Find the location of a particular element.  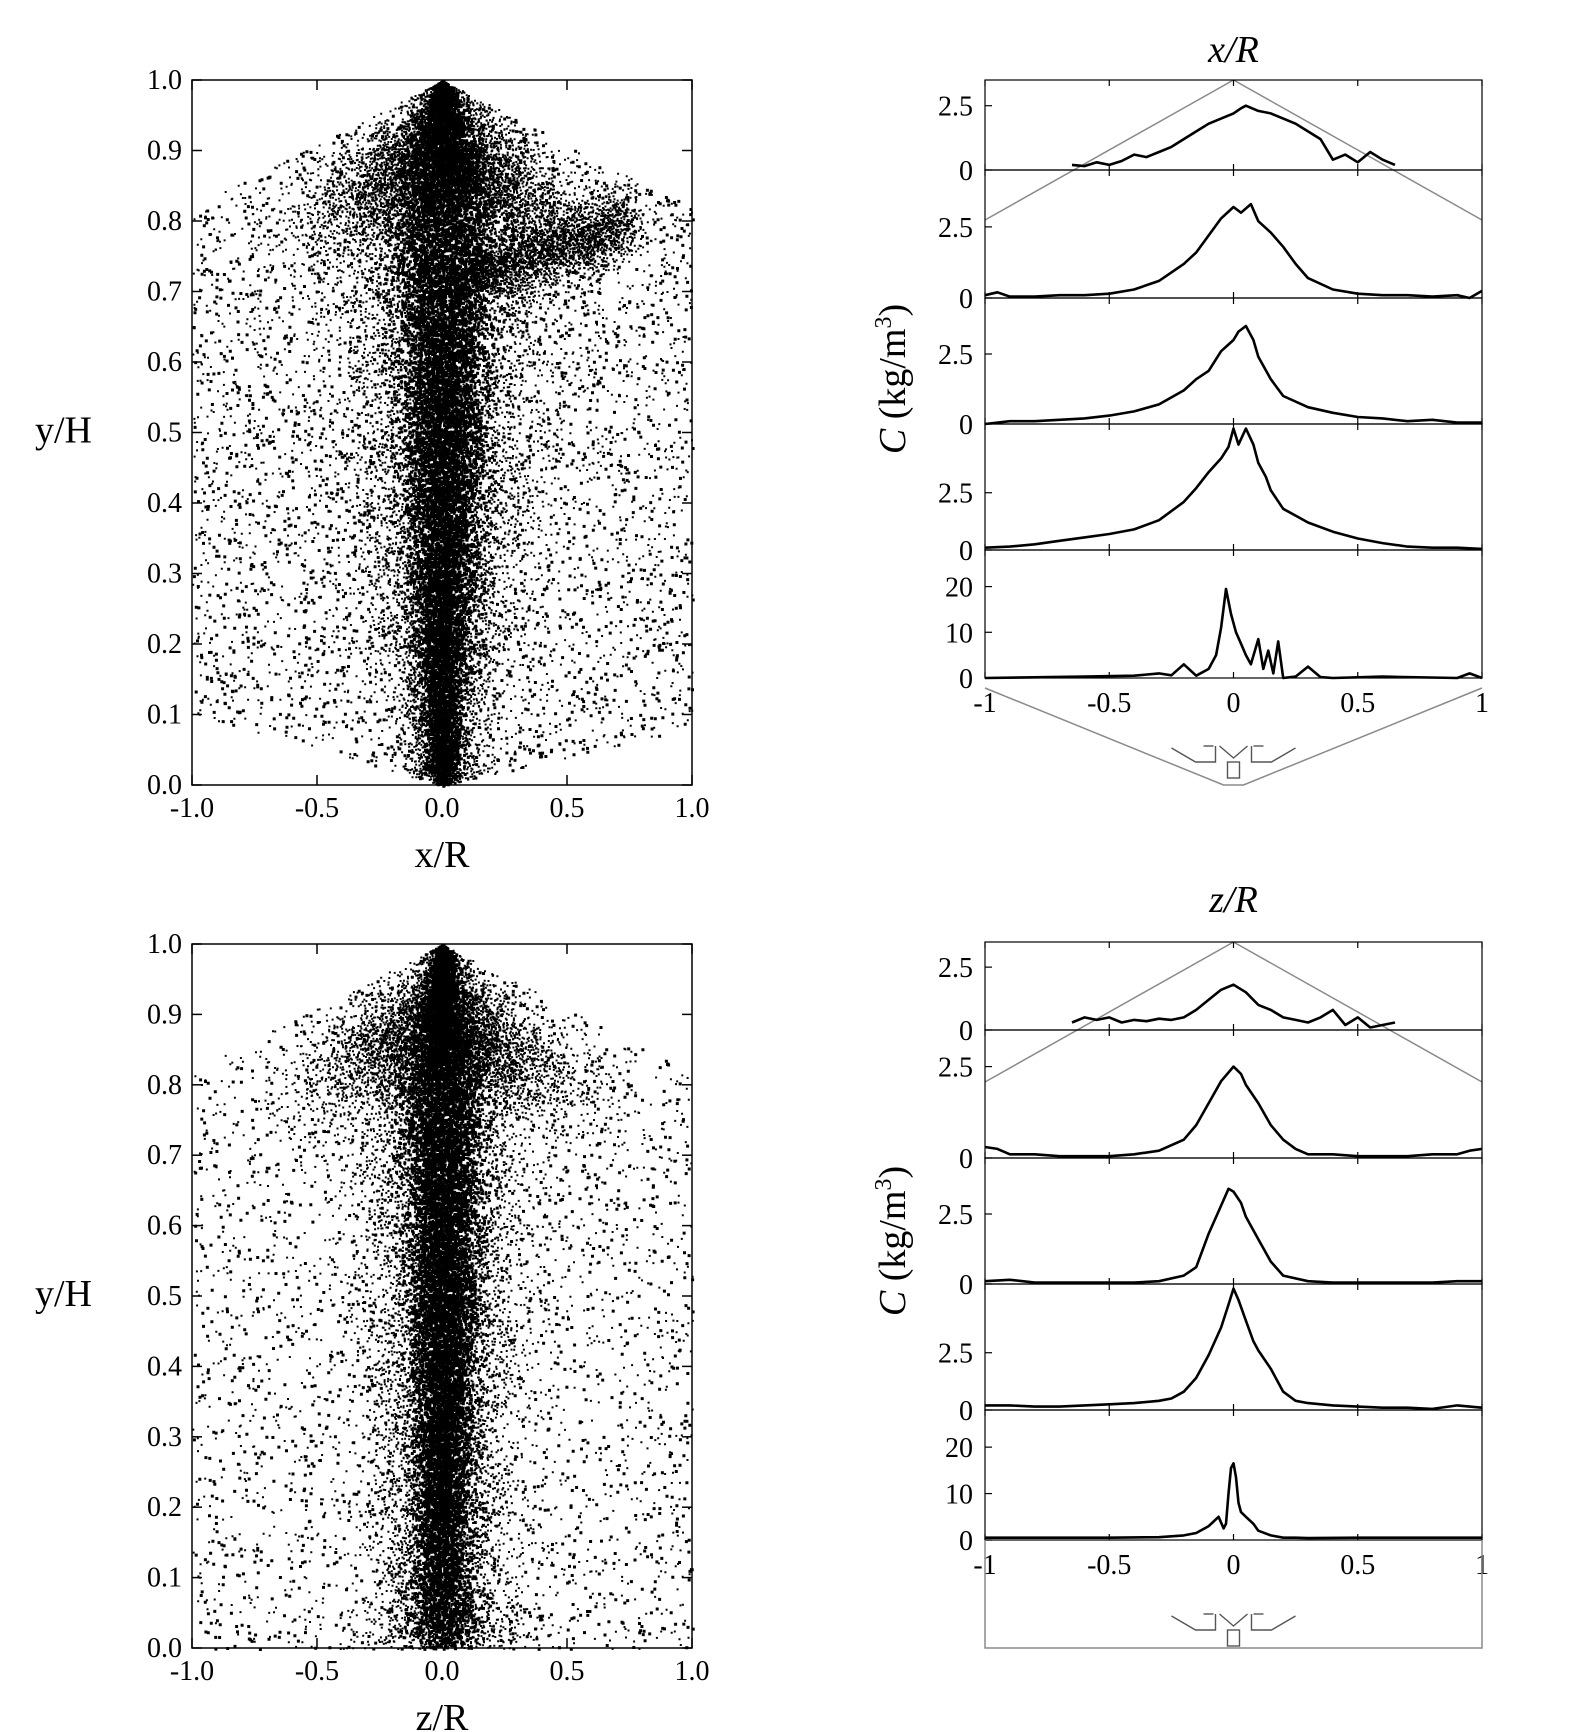

y-axis-label-unit: (kg/m is located at coordinates (893, 374).